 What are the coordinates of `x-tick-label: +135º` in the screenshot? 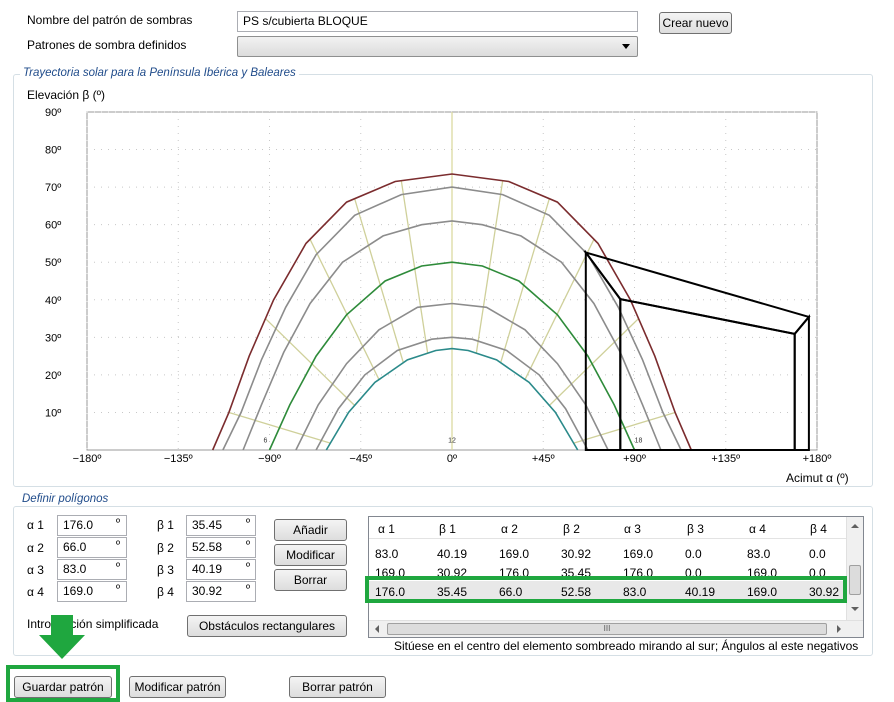 It's located at (725, 459).